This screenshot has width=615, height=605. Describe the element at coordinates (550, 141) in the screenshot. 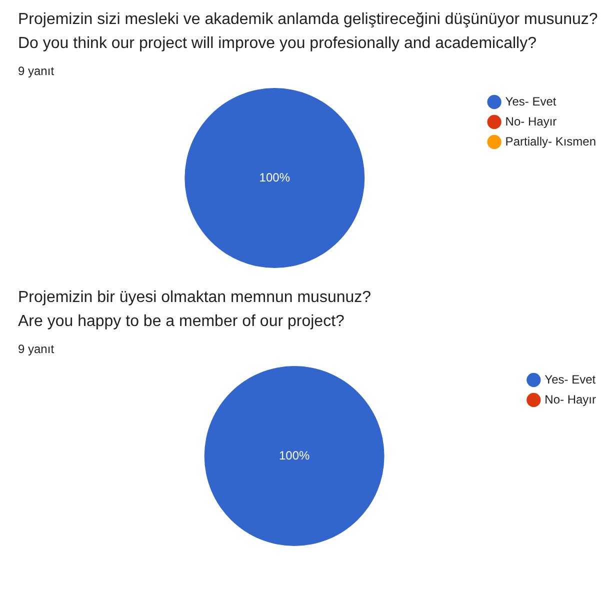

I see `legend-label: Partially- Kısmen` at that location.